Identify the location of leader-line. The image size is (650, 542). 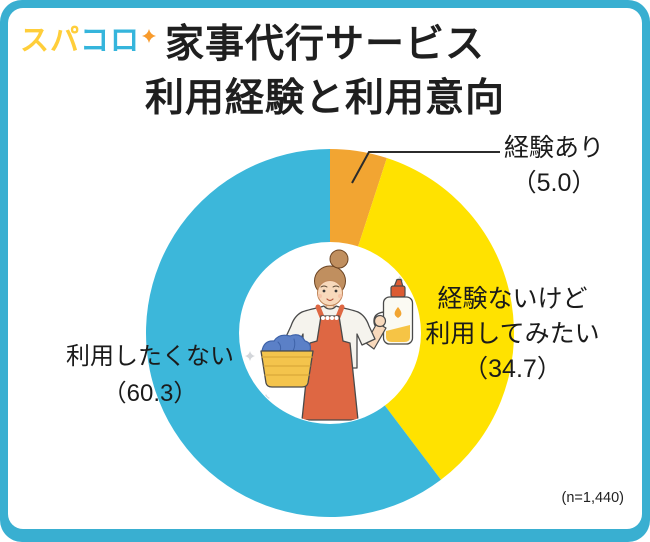
(425, 167).